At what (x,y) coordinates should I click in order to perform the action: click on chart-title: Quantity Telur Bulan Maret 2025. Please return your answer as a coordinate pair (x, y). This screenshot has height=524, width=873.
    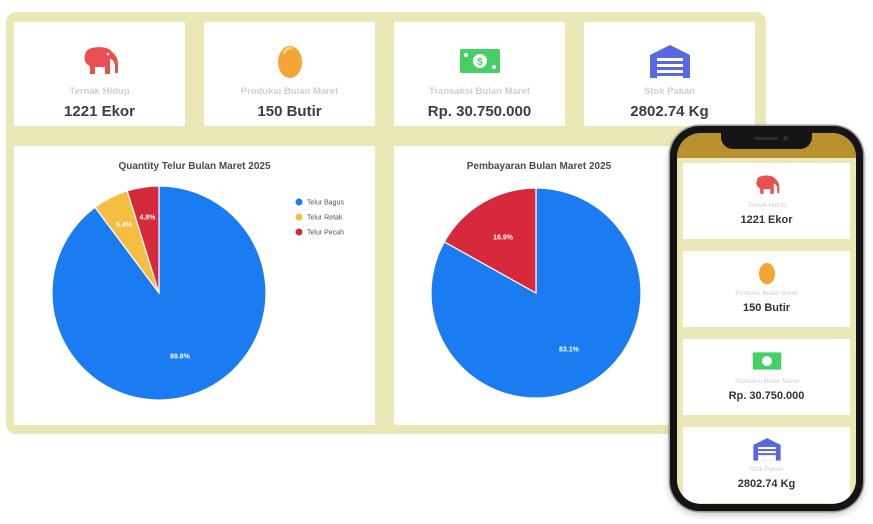
    Looking at the image, I should click on (194, 166).